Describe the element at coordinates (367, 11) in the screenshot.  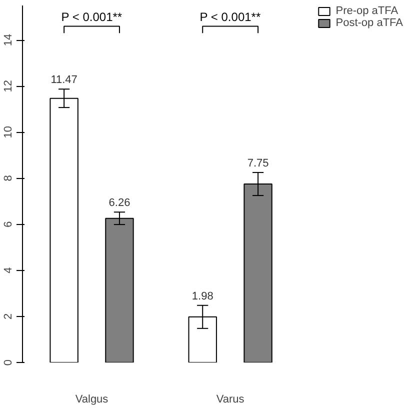
I see `legend-label: Pre-op aTFA` at that location.